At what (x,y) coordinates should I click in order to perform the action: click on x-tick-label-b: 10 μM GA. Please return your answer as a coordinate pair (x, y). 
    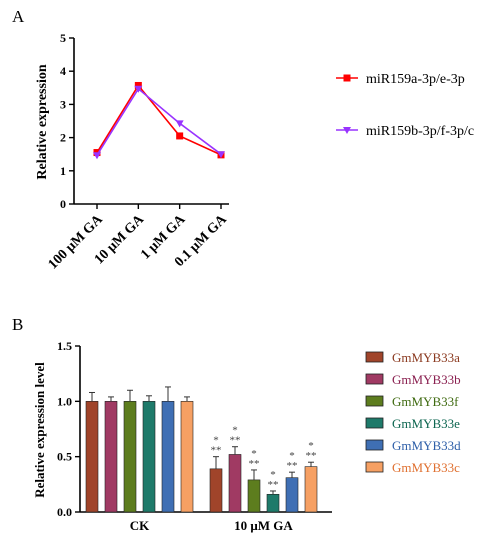
    Looking at the image, I should click on (263, 525).